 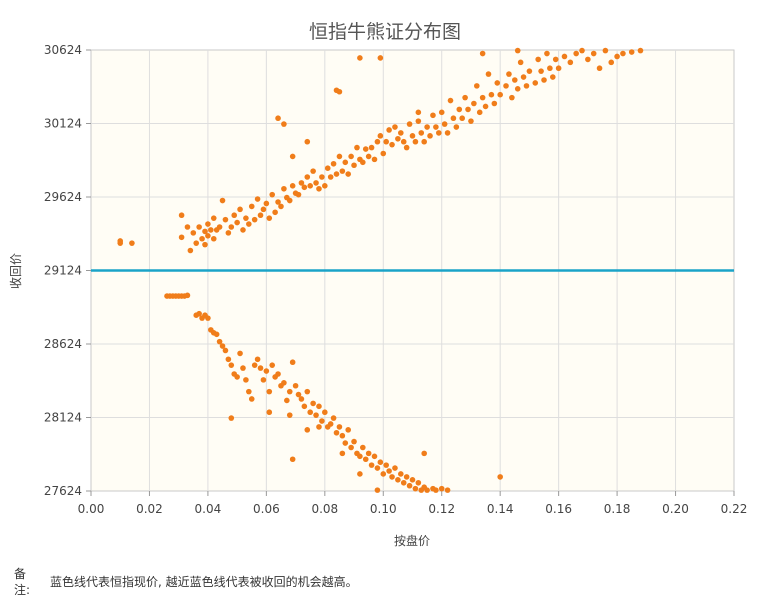 What do you see at coordinates (500, 509) in the screenshot?
I see `x-tick-label: 0.14` at bounding box center [500, 509].